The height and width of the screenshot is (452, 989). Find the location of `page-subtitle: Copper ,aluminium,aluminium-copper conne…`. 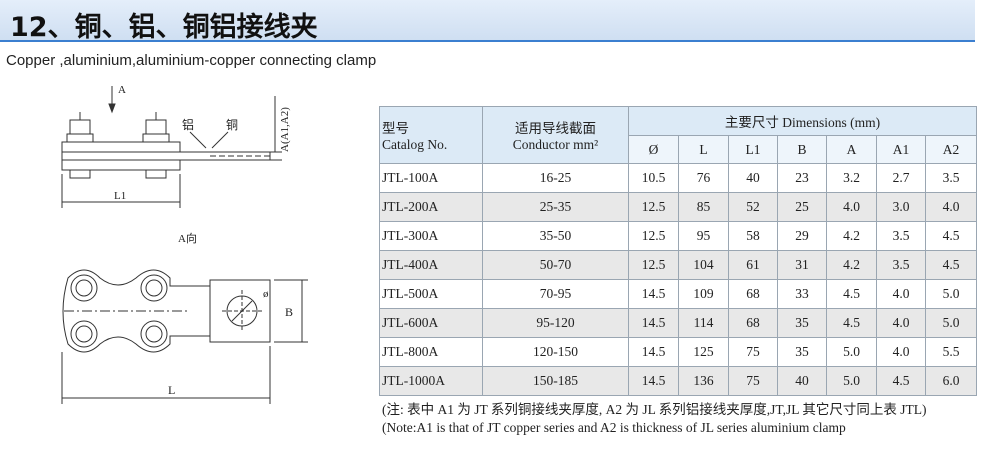

page-subtitle: Copper ,aluminium,aluminium-copper conne… is located at coordinates (191, 60).